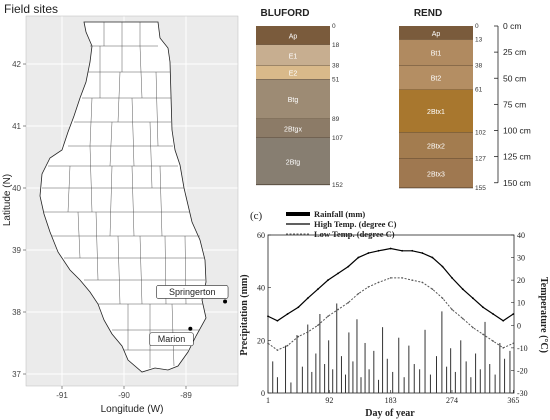 The image size is (550, 420). What do you see at coordinates (336, 45) in the screenshot?
I see `depth-label: 18` at bounding box center [336, 45].